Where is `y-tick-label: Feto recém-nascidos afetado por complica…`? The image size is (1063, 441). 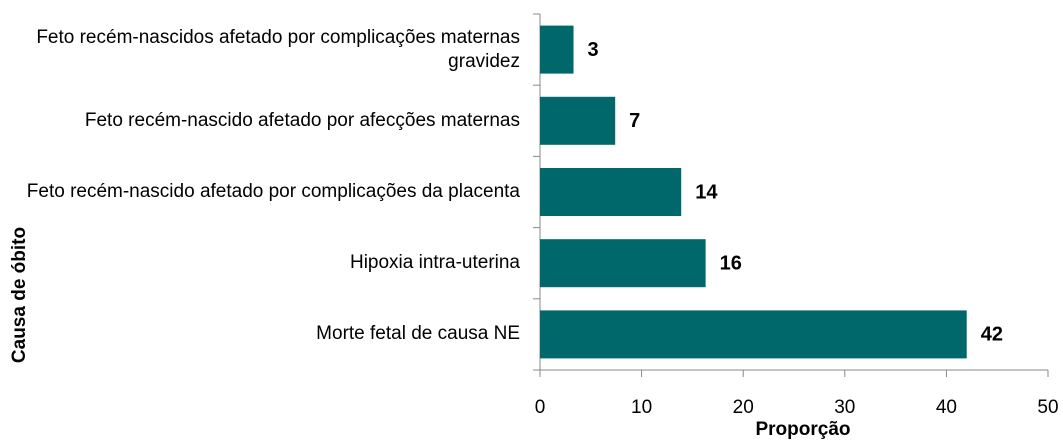
y-tick-label: Feto recém-nascidos afetado por complica… is located at coordinates (278, 49).